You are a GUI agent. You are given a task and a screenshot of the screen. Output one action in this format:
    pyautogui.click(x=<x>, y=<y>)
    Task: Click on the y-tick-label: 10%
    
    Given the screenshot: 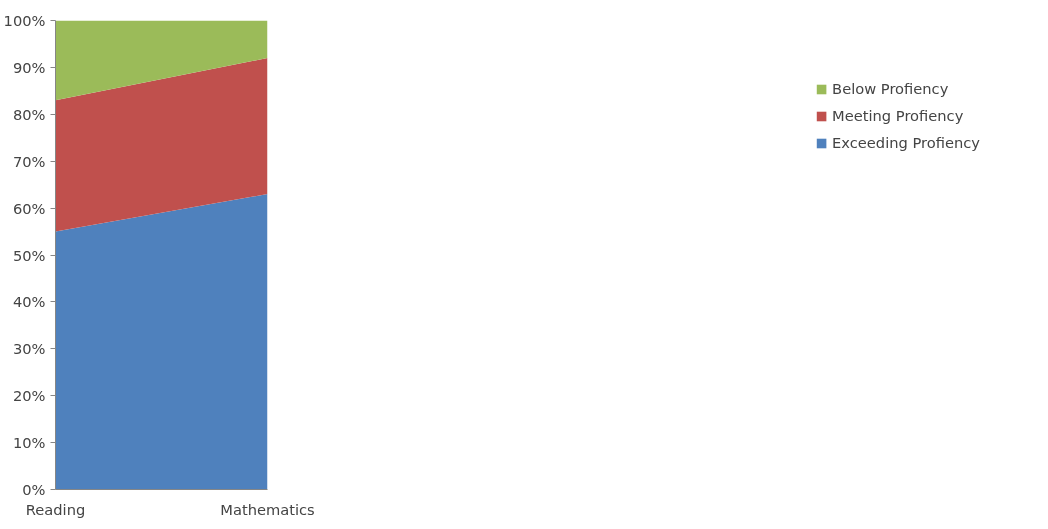 What is the action you would take?
    pyautogui.click(x=29, y=443)
    